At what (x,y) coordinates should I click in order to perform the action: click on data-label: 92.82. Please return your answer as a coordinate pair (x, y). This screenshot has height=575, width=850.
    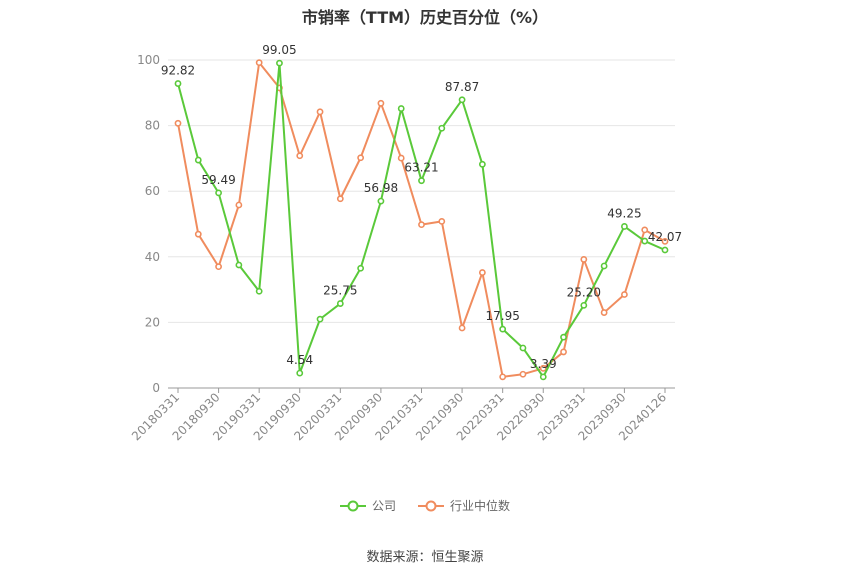
    Looking at the image, I should click on (178, 71).